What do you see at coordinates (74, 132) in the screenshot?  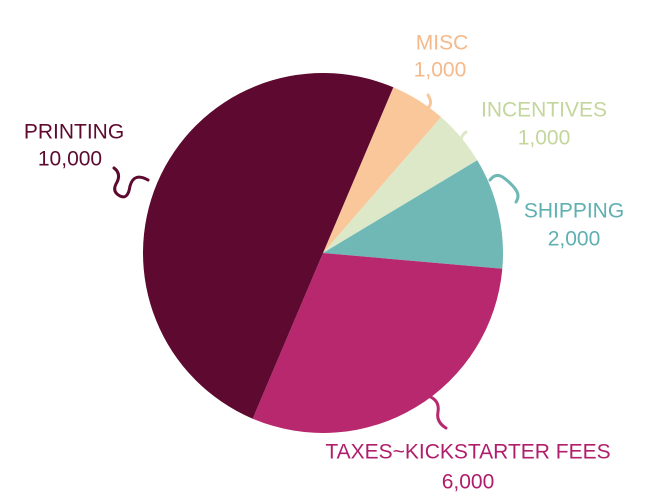 I see `slice-label: PRINTING` at bounding box center [74, 132].